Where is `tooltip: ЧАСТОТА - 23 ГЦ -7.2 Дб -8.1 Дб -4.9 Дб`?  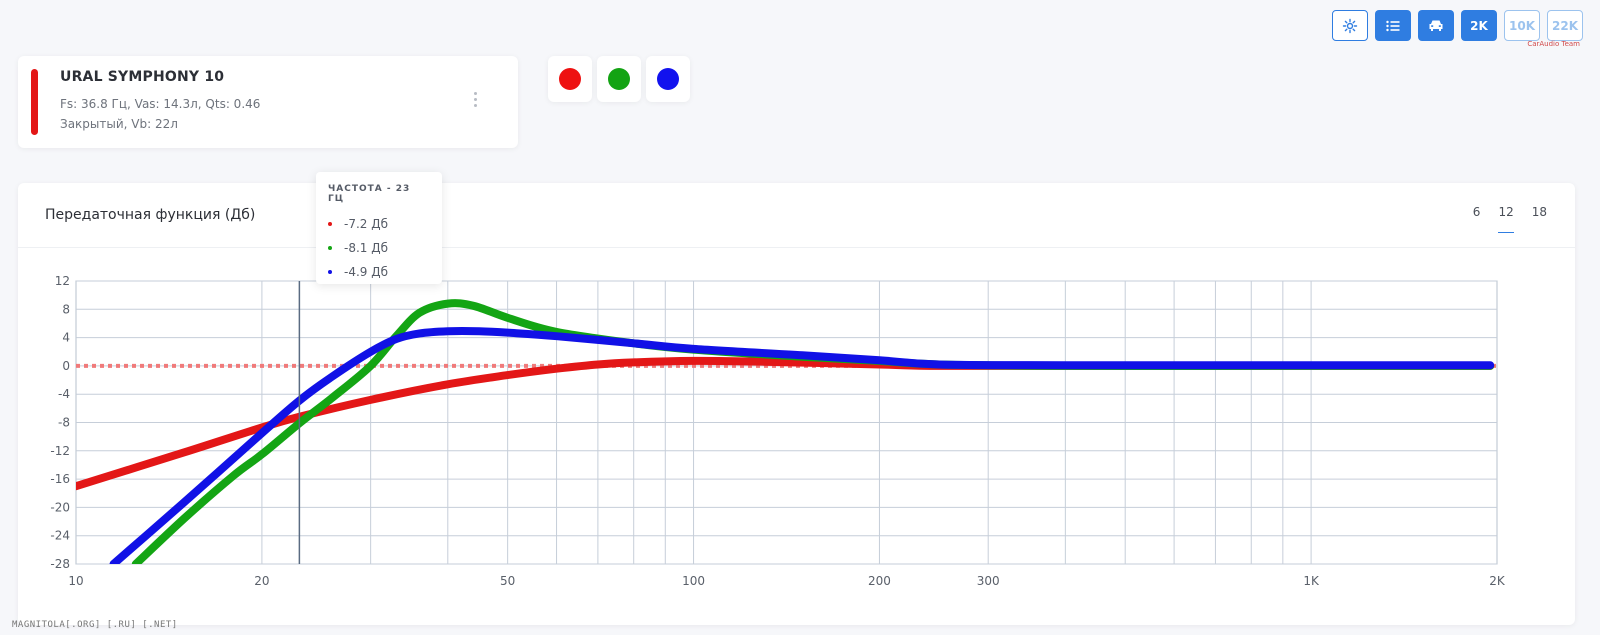
tooltip: ЧАСТОТА - 23 ГЦ -7.2 Дб -8.1 Дб -4.9 Дб is located at coordinates (379, 228).